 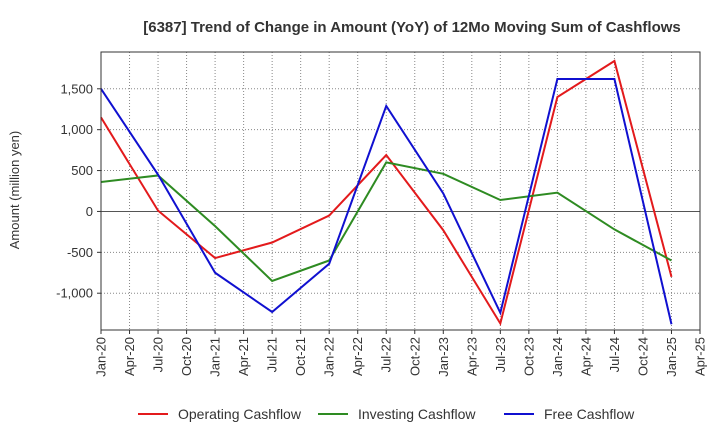 What do you see at coordinates (272, 354) in the screenshot?
I see `x-tick-label: Jul-21` at bounding box center [272, 354].